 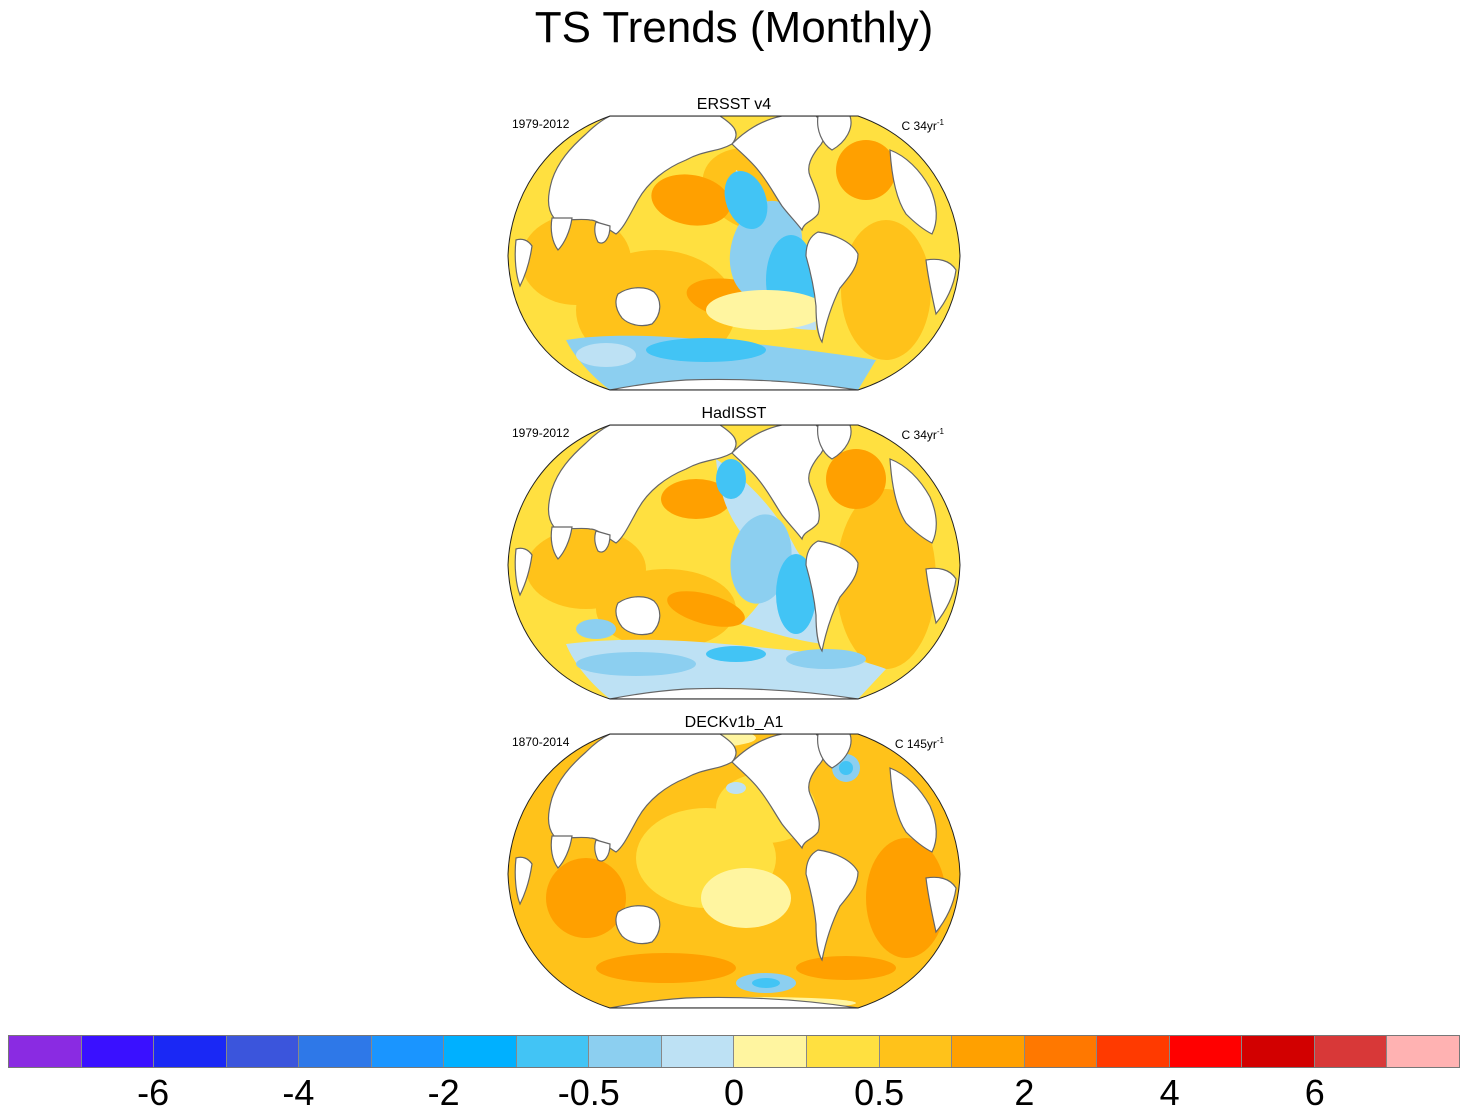 What do you see at coordinates (919, 743) in the screenshot?
I see `panel-units: C 145yr-1` at bounding box center [919, 743].